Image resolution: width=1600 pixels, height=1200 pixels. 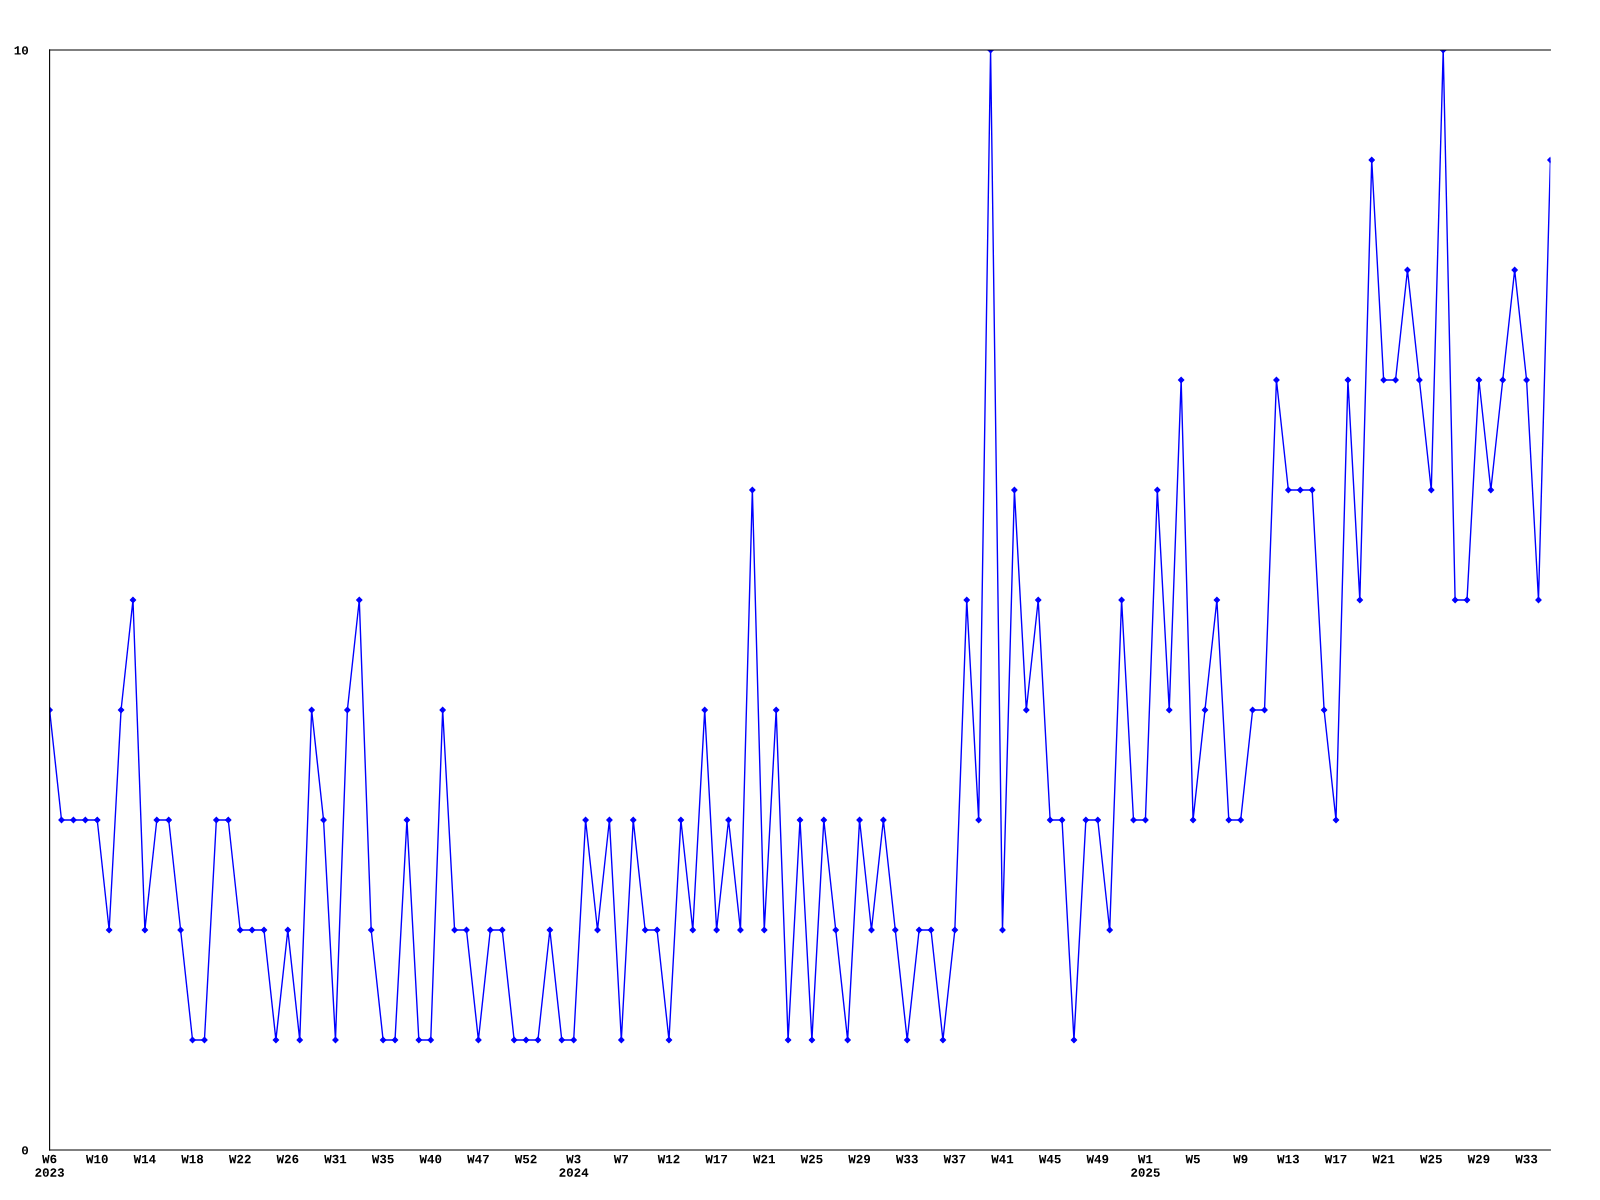 What do you see at coordinates (144, 1159) in the screenshot?
I see `x-tick-label: W14` at bounding box center [144, 1159].